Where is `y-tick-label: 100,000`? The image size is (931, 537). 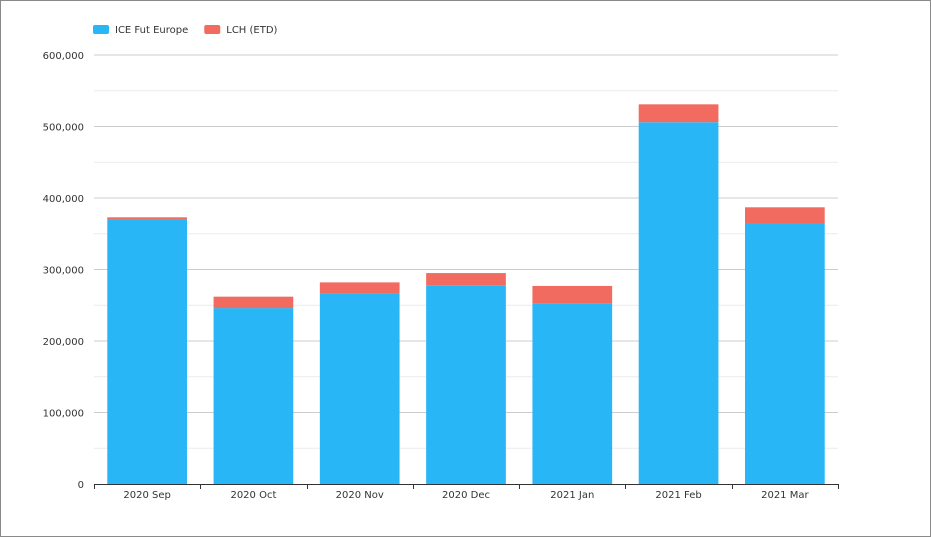
y-tick-label: 100,000 is located at coordinates (63, 414).